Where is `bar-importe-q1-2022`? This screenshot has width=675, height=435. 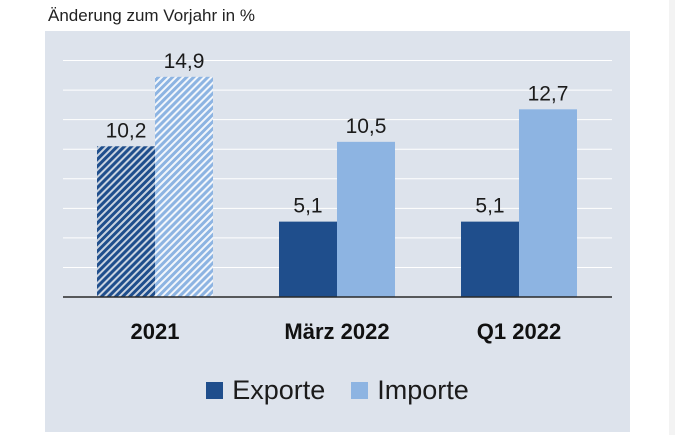 bar-importe-q1-2022 is located at coordinates (548, 203).